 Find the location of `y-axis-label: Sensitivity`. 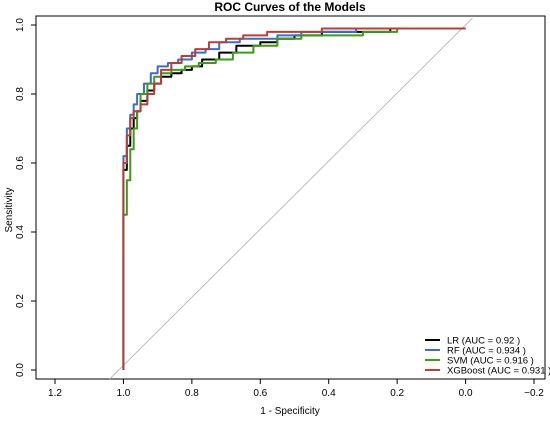

y-axis-label: Sensitivity is located at coordinates (9, 209).